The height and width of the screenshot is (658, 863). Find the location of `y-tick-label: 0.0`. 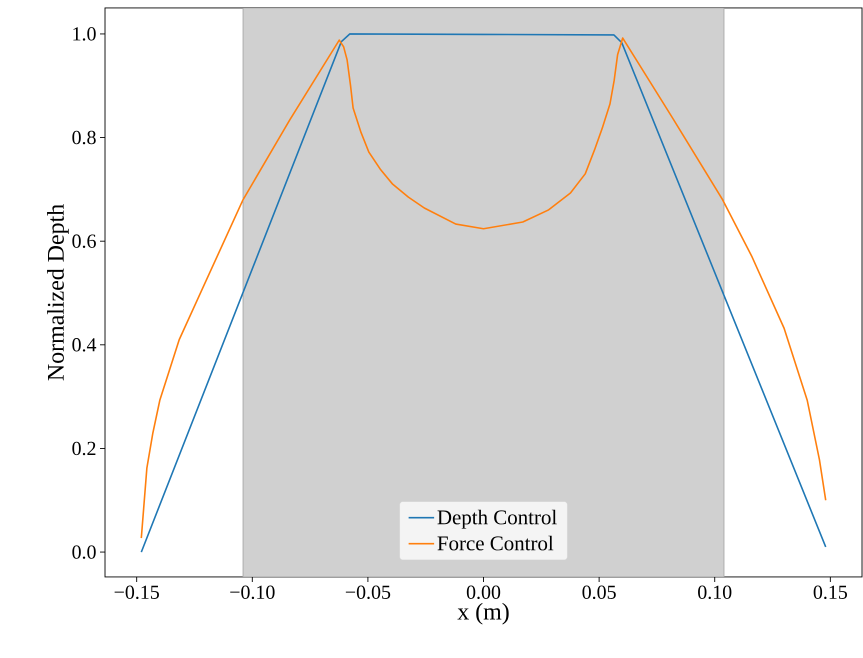

y-tick-label: 0.0 is located at coordinates (84, 552).